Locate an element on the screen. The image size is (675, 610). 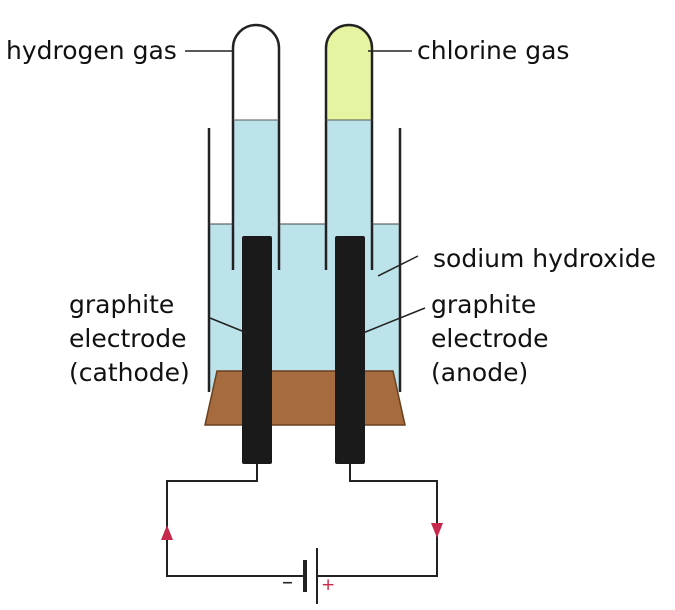
hydrogen-test-tube is located at coordinates (256, 146).